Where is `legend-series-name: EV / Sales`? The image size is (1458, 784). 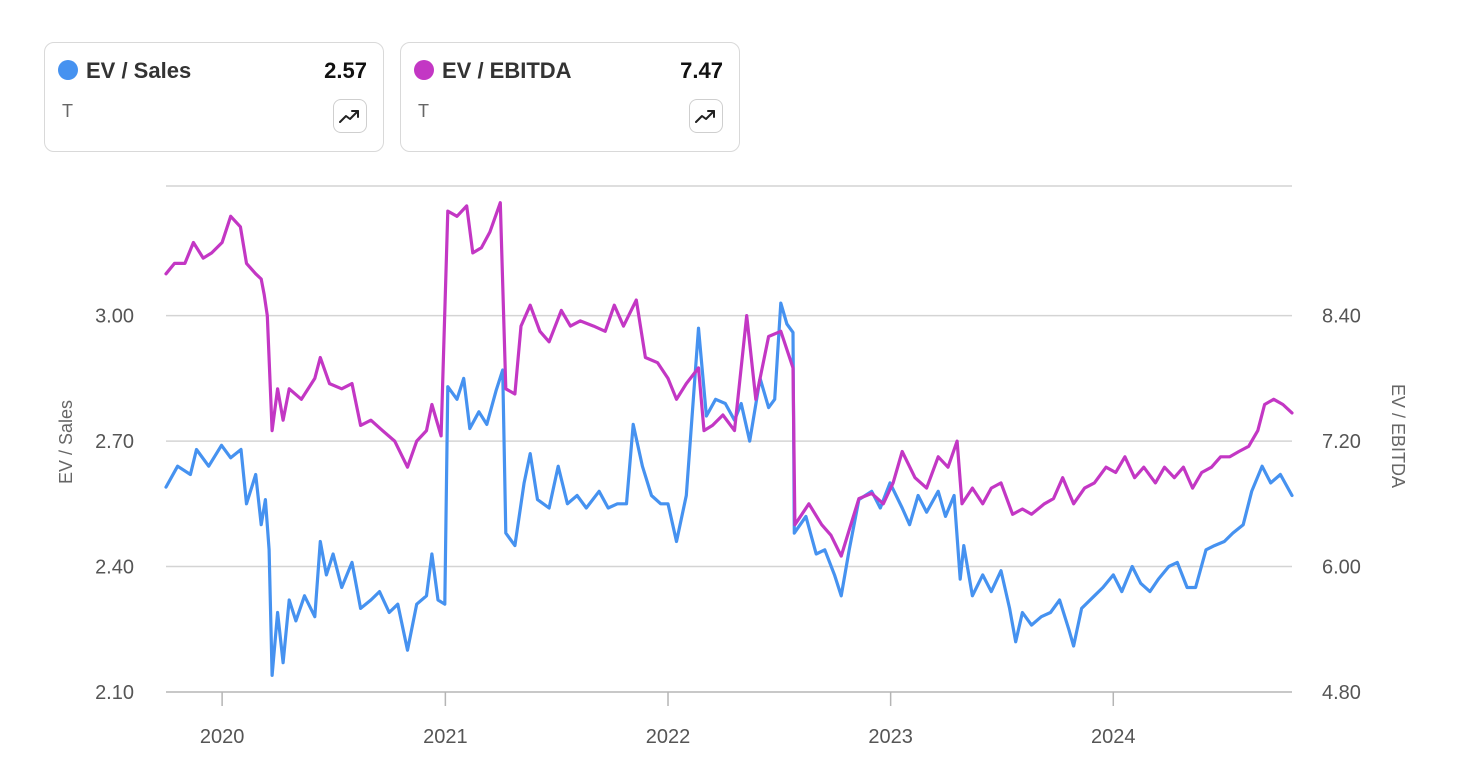
legend-series-name: EV / Sales is located at coordinates (139, 70).